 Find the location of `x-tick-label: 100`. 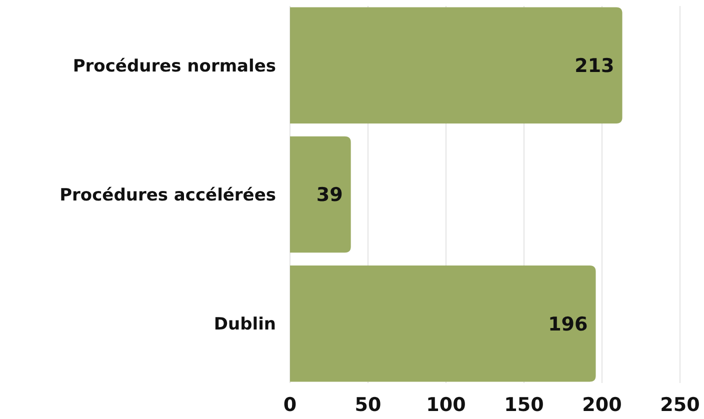

x-tick-label: 100 is located at coordinates (446, 405).